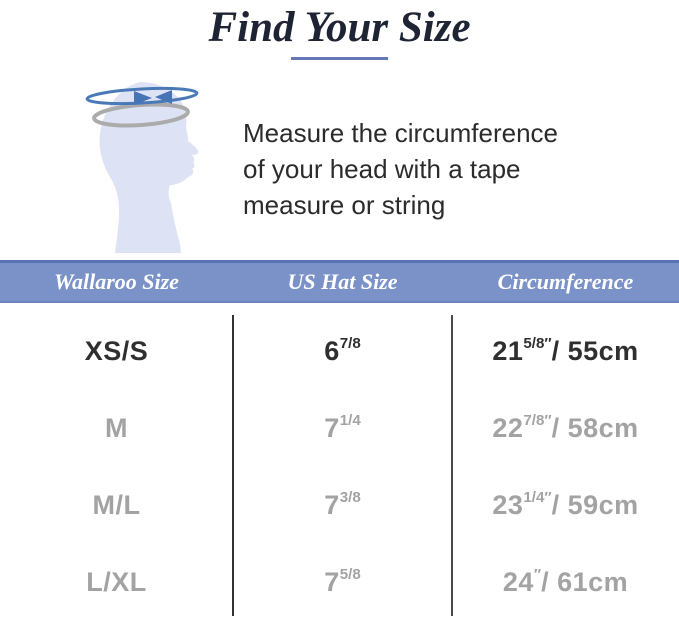 This screenshot has height=621, width=679. I want to click on hat-size-number: 6, so click(332, 351).